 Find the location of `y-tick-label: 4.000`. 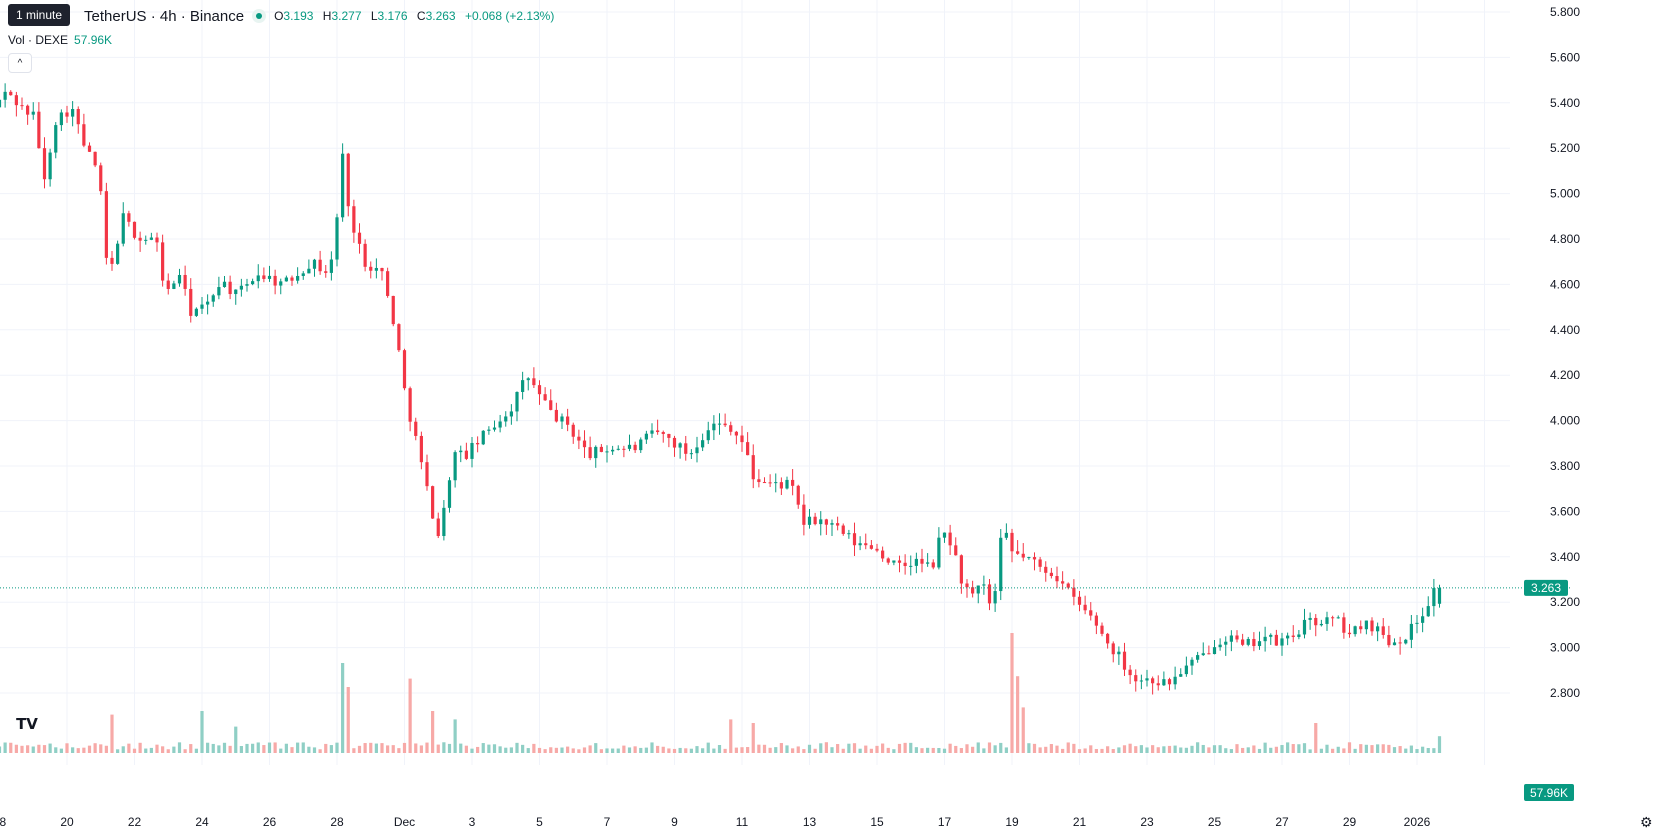

y-tick-label: 4.000 is located at coordinates (1565, 421).